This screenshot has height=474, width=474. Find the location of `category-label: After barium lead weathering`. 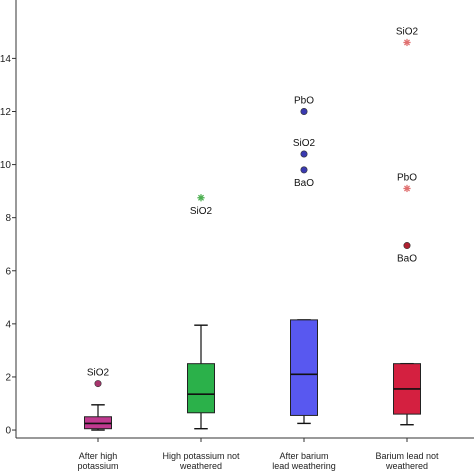

category-label: After barium lead weathering is located at coordinates (304, 461).